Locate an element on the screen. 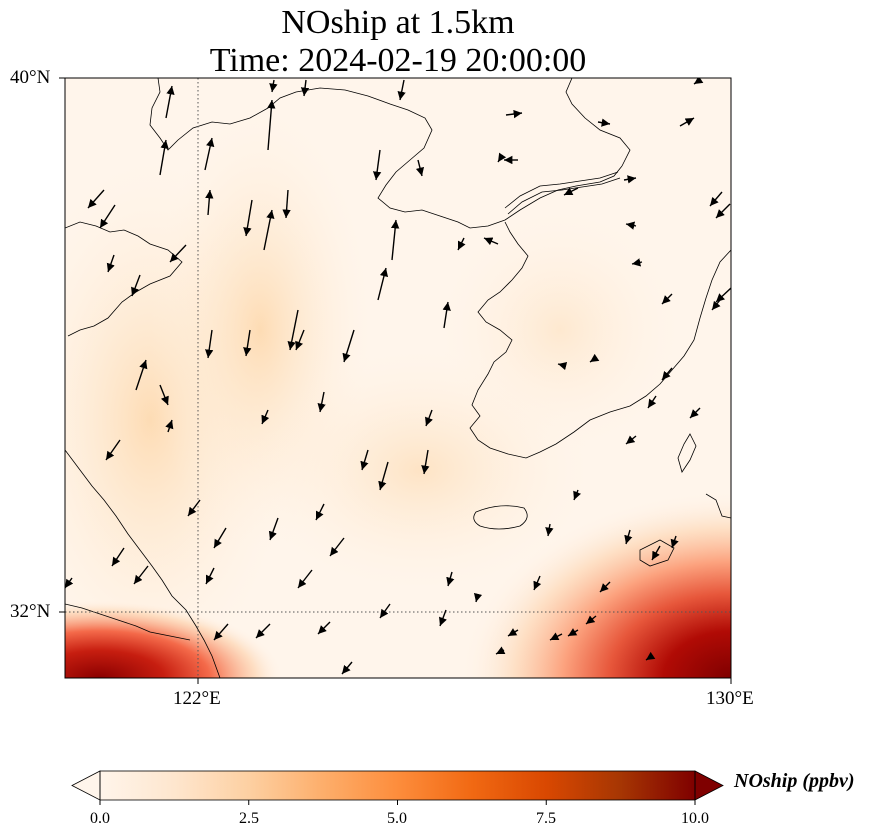 The height and width of the screenshot is (839, 870). colorbar-tick-label: 5.0 is located at coordinates (397, 818).